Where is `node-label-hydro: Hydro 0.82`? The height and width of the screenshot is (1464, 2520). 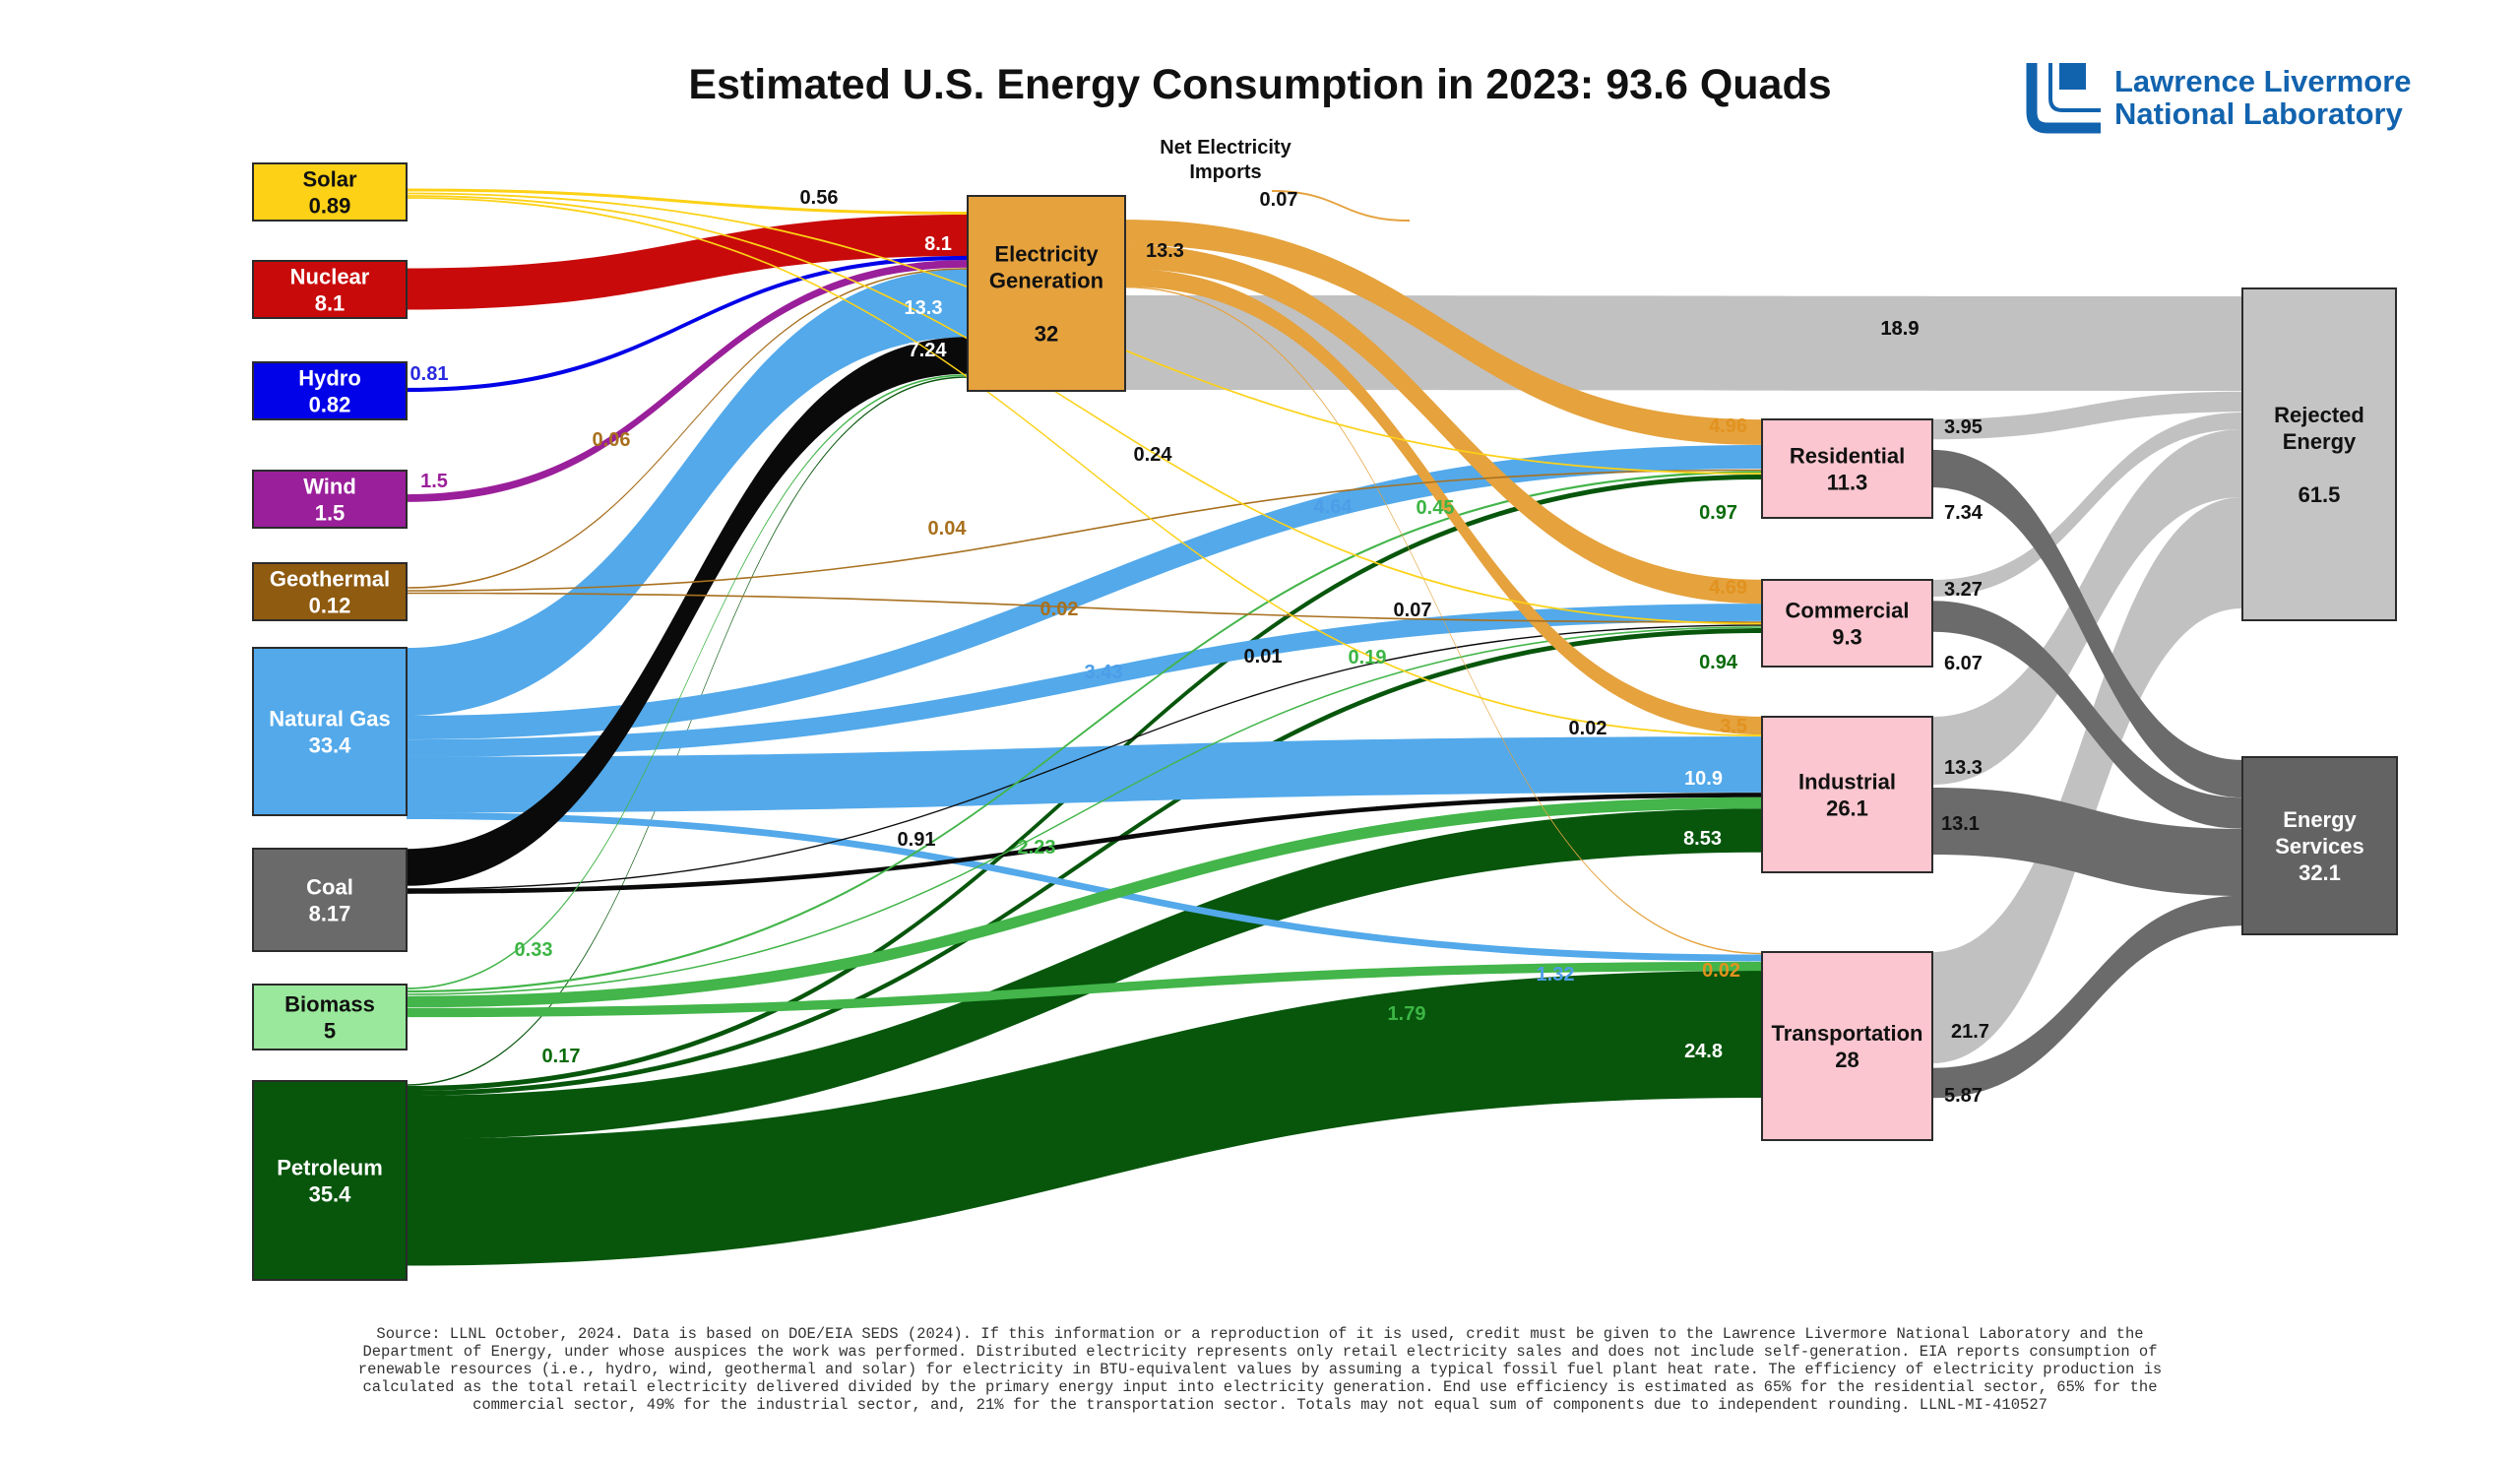 node-label-hydro: Hydro 0.82 is located at coordinates (329, 392).